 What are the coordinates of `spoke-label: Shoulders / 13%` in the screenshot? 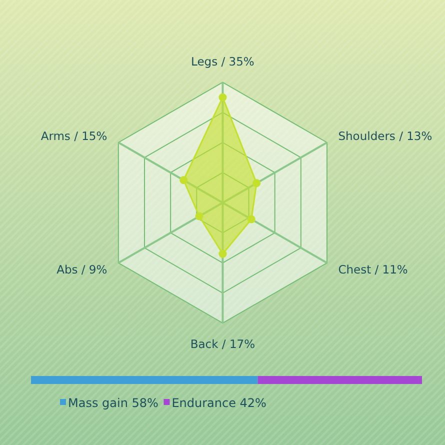 It's located at (385, 136).